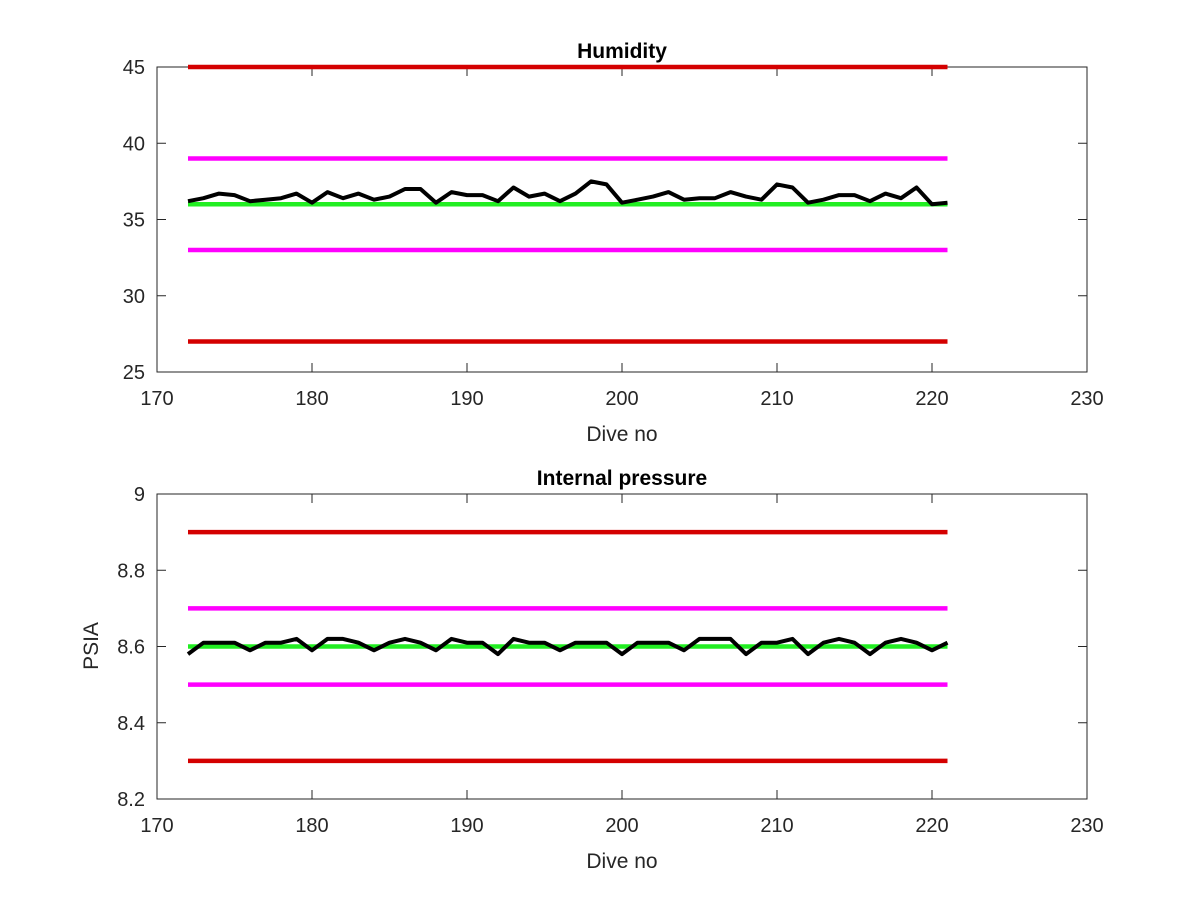  What do you see at coordinates (621, 861) in the screenshot?
I see `pressure-x-axis-label: Dive no` at bounding box center [621, 861].